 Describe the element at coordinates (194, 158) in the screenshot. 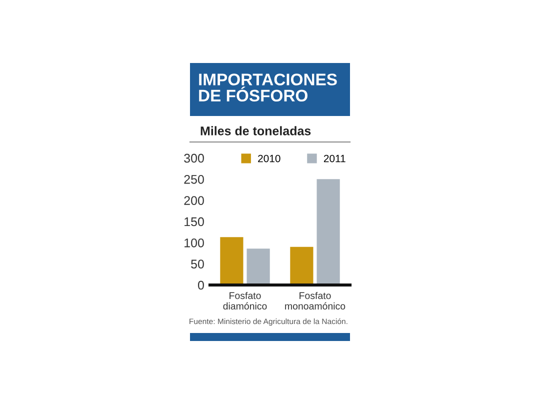

I see `y-tick-label: 300` at that location.